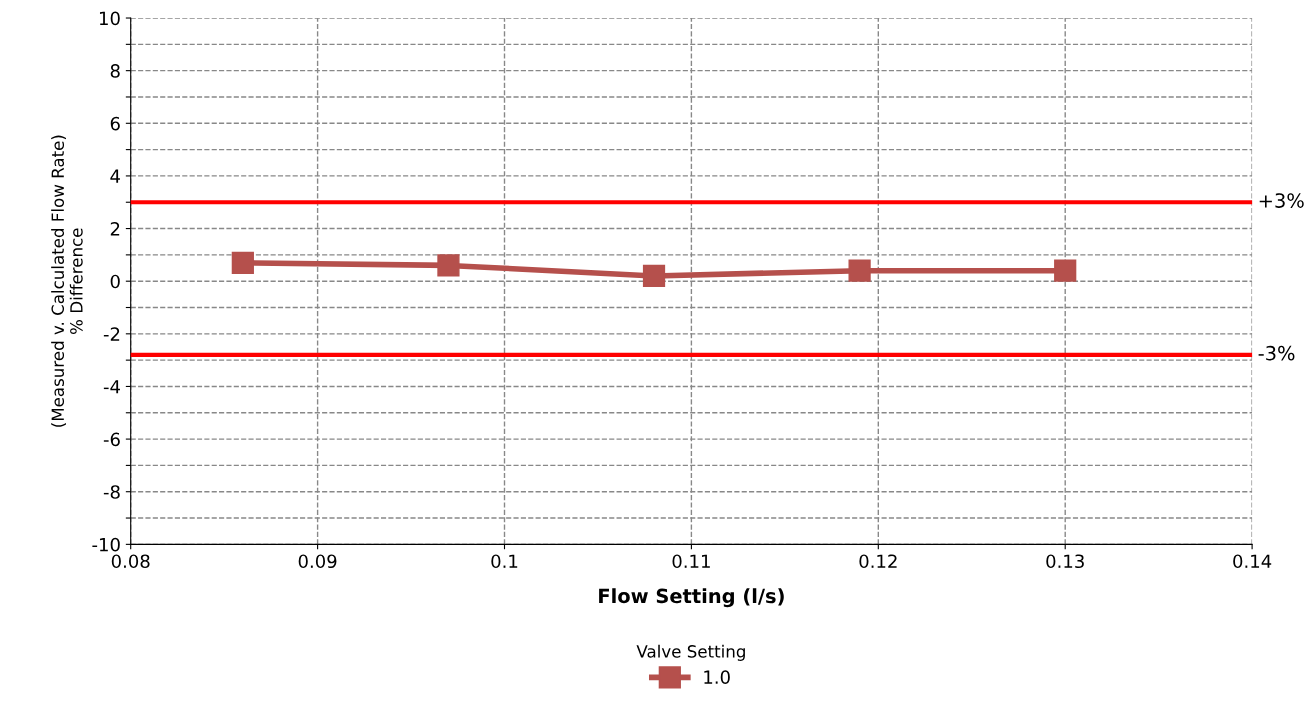 Image resolution: width=1307 pixels, height=721 pixels. Describe the element at coordinates (67, 281) in the screenshot. I see `y-axis-title: (Measured v. Calculated Flow Rate) % Difference` at that location.